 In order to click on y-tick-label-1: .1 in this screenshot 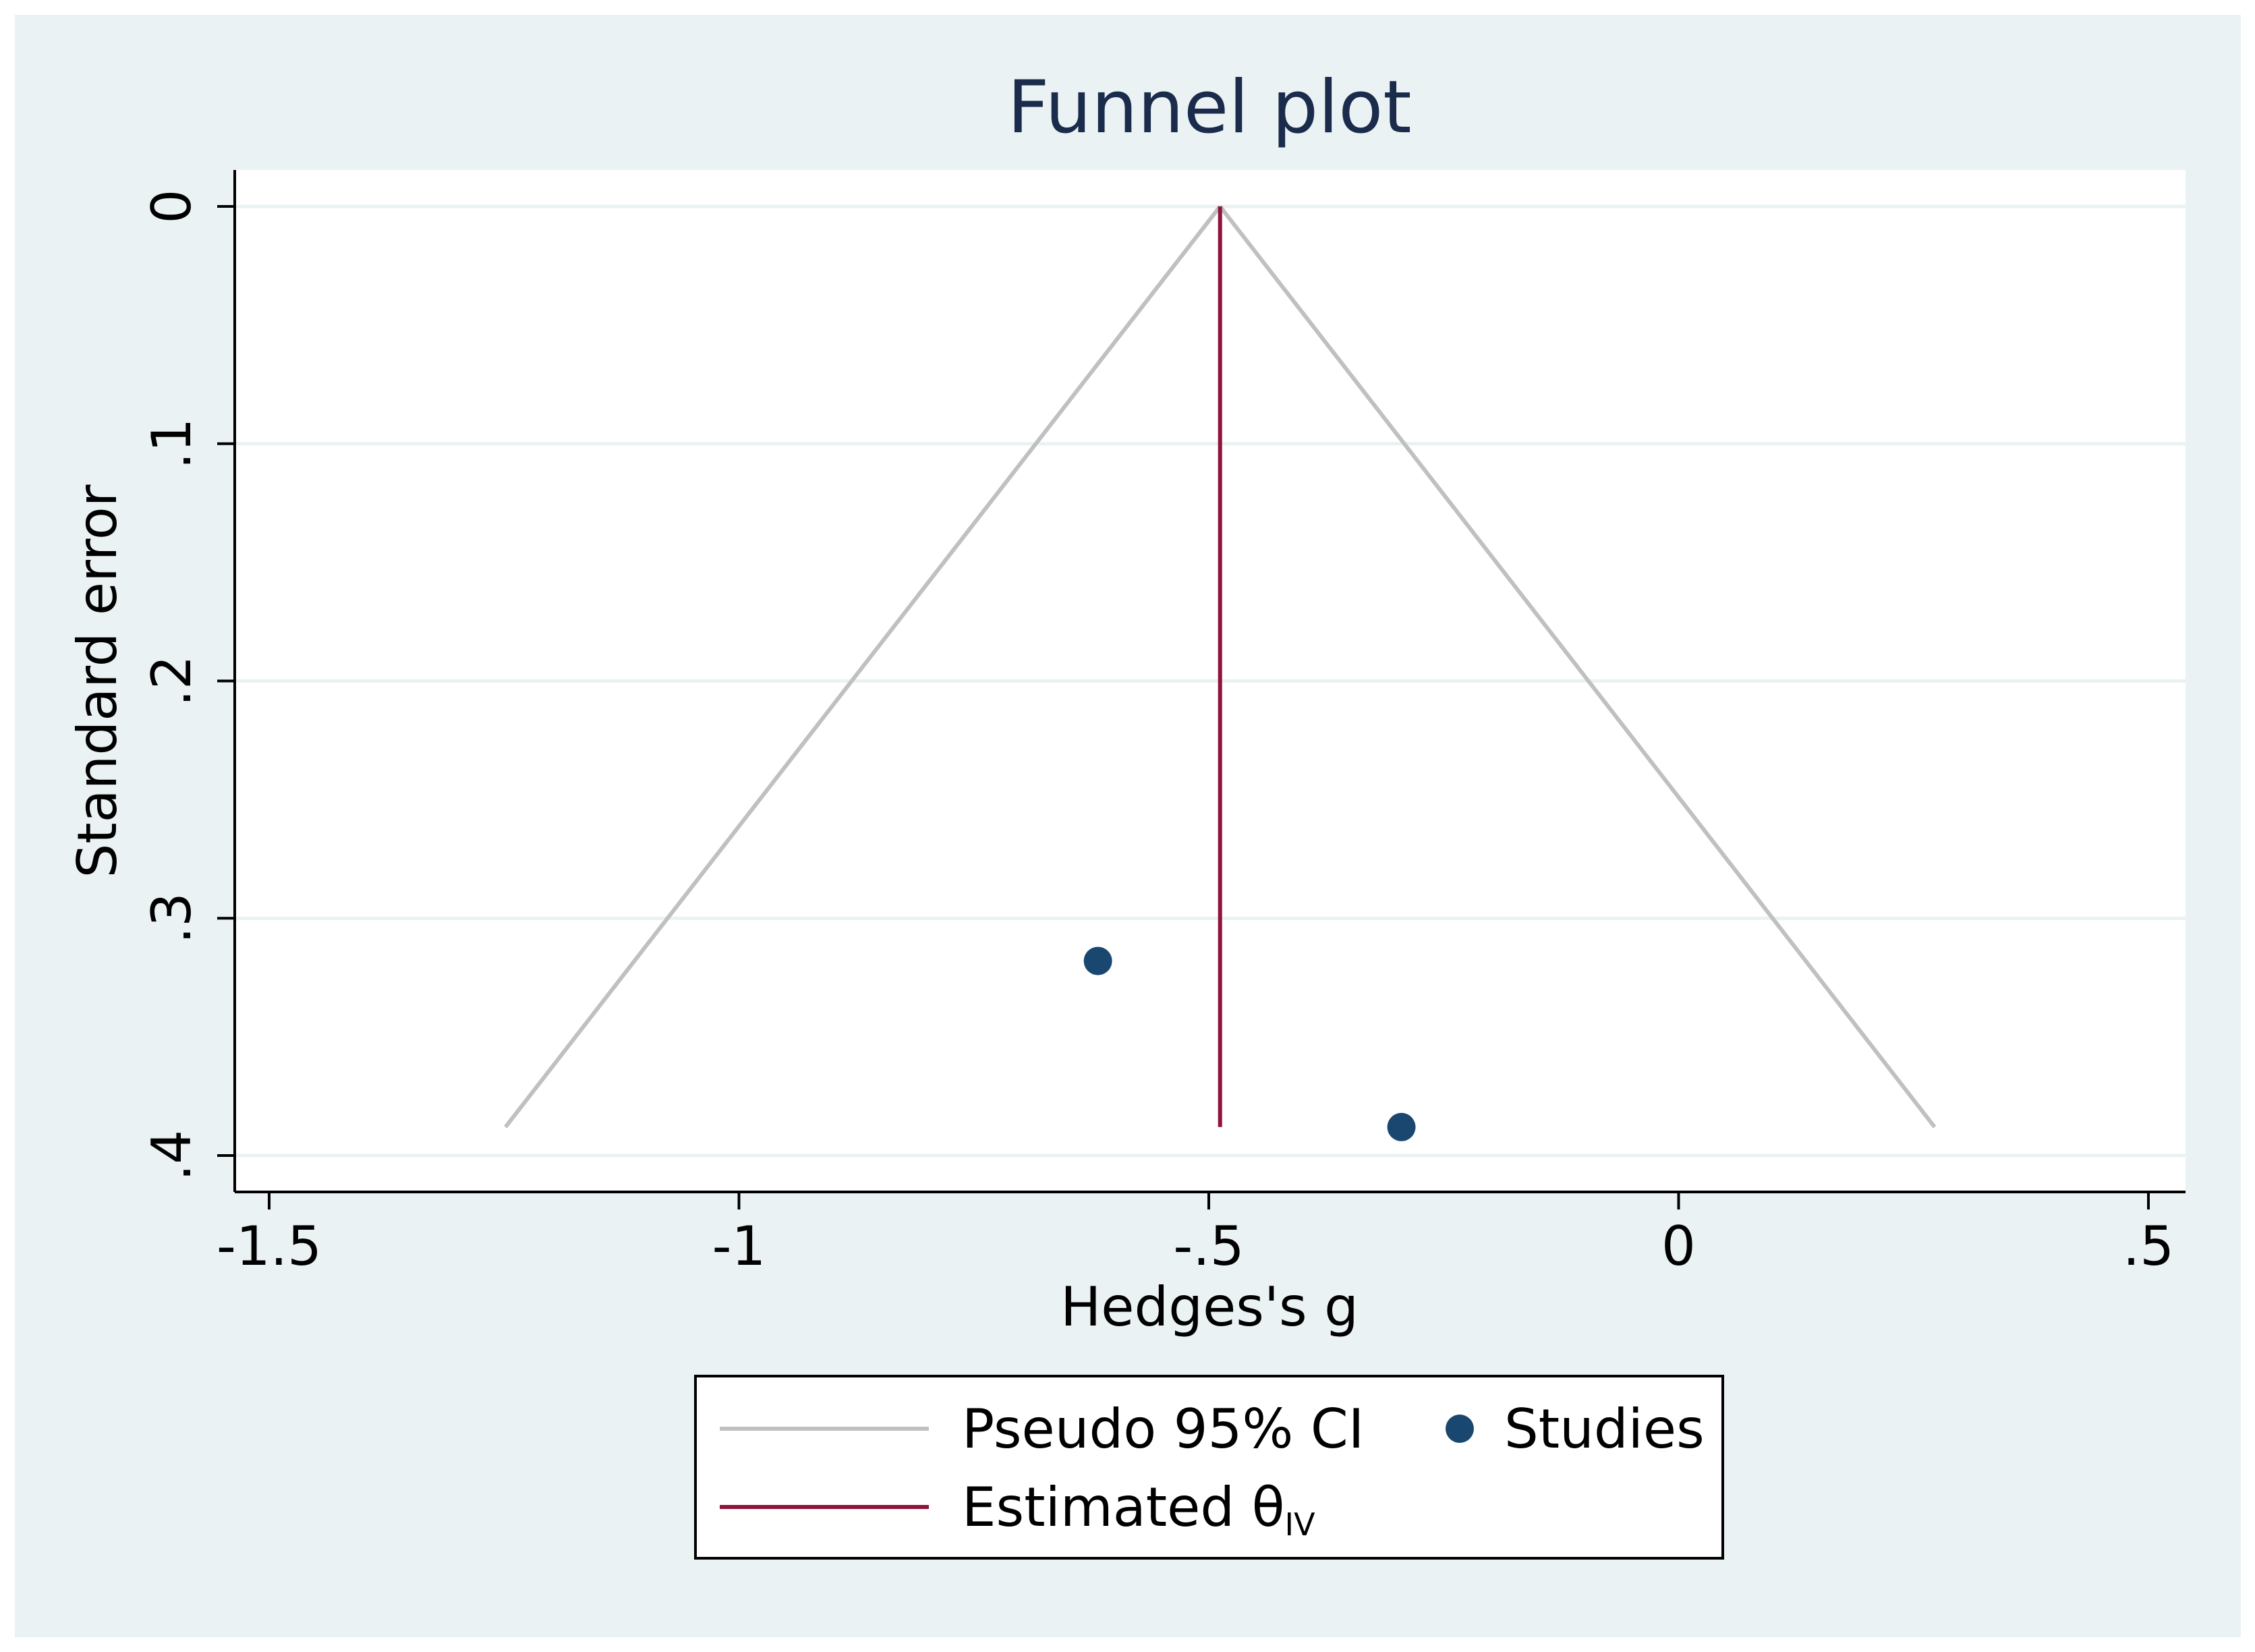, I will do `click(172, 443)`.